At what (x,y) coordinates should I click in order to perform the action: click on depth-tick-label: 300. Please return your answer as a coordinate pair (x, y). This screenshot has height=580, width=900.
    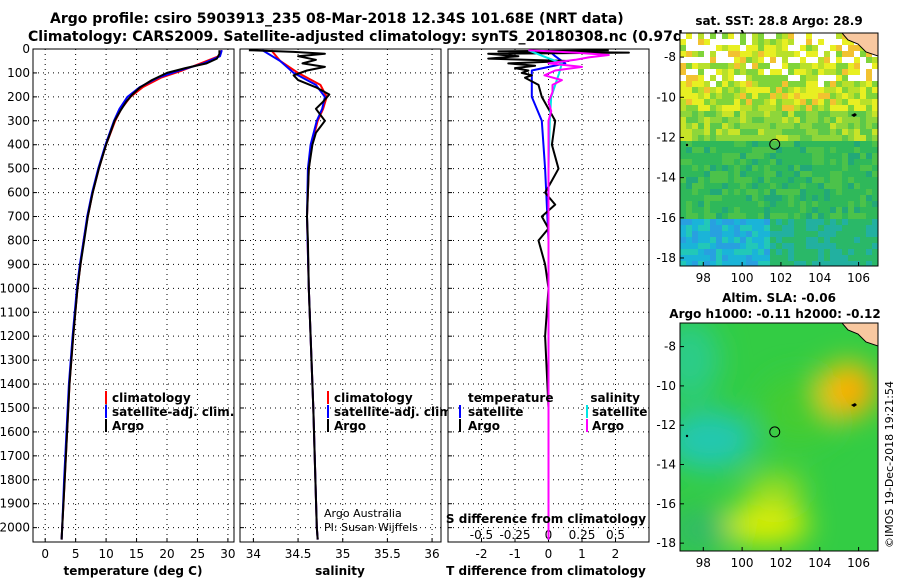
    Looking at the image, I should click on (18, 121).